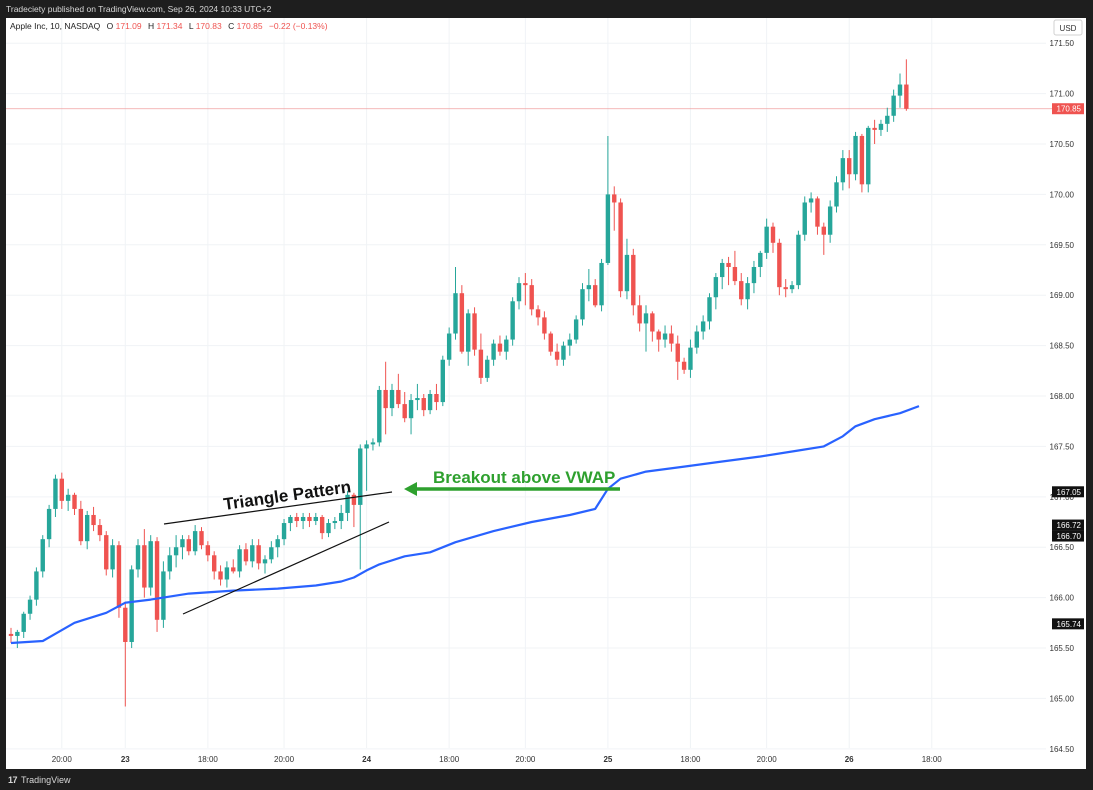  What do you see at coordinates (170, 26) in the screenshot?
I see `legend-high: 171.34` at bounding box center [170, 26].